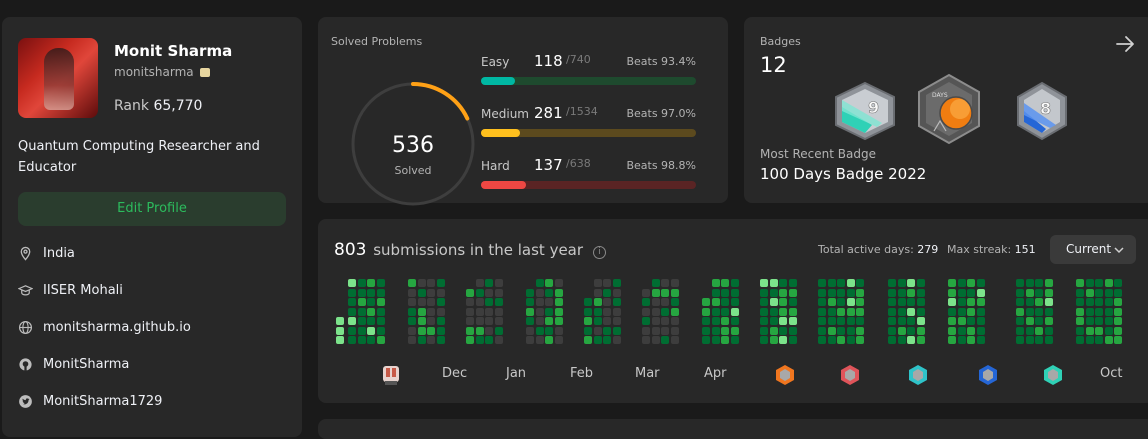 The width and height of the screenshot is (1148, 439). Describe the element at coordinates (865, 111) in the screenshot. I see `sep-badge-icon: 9` at that location.